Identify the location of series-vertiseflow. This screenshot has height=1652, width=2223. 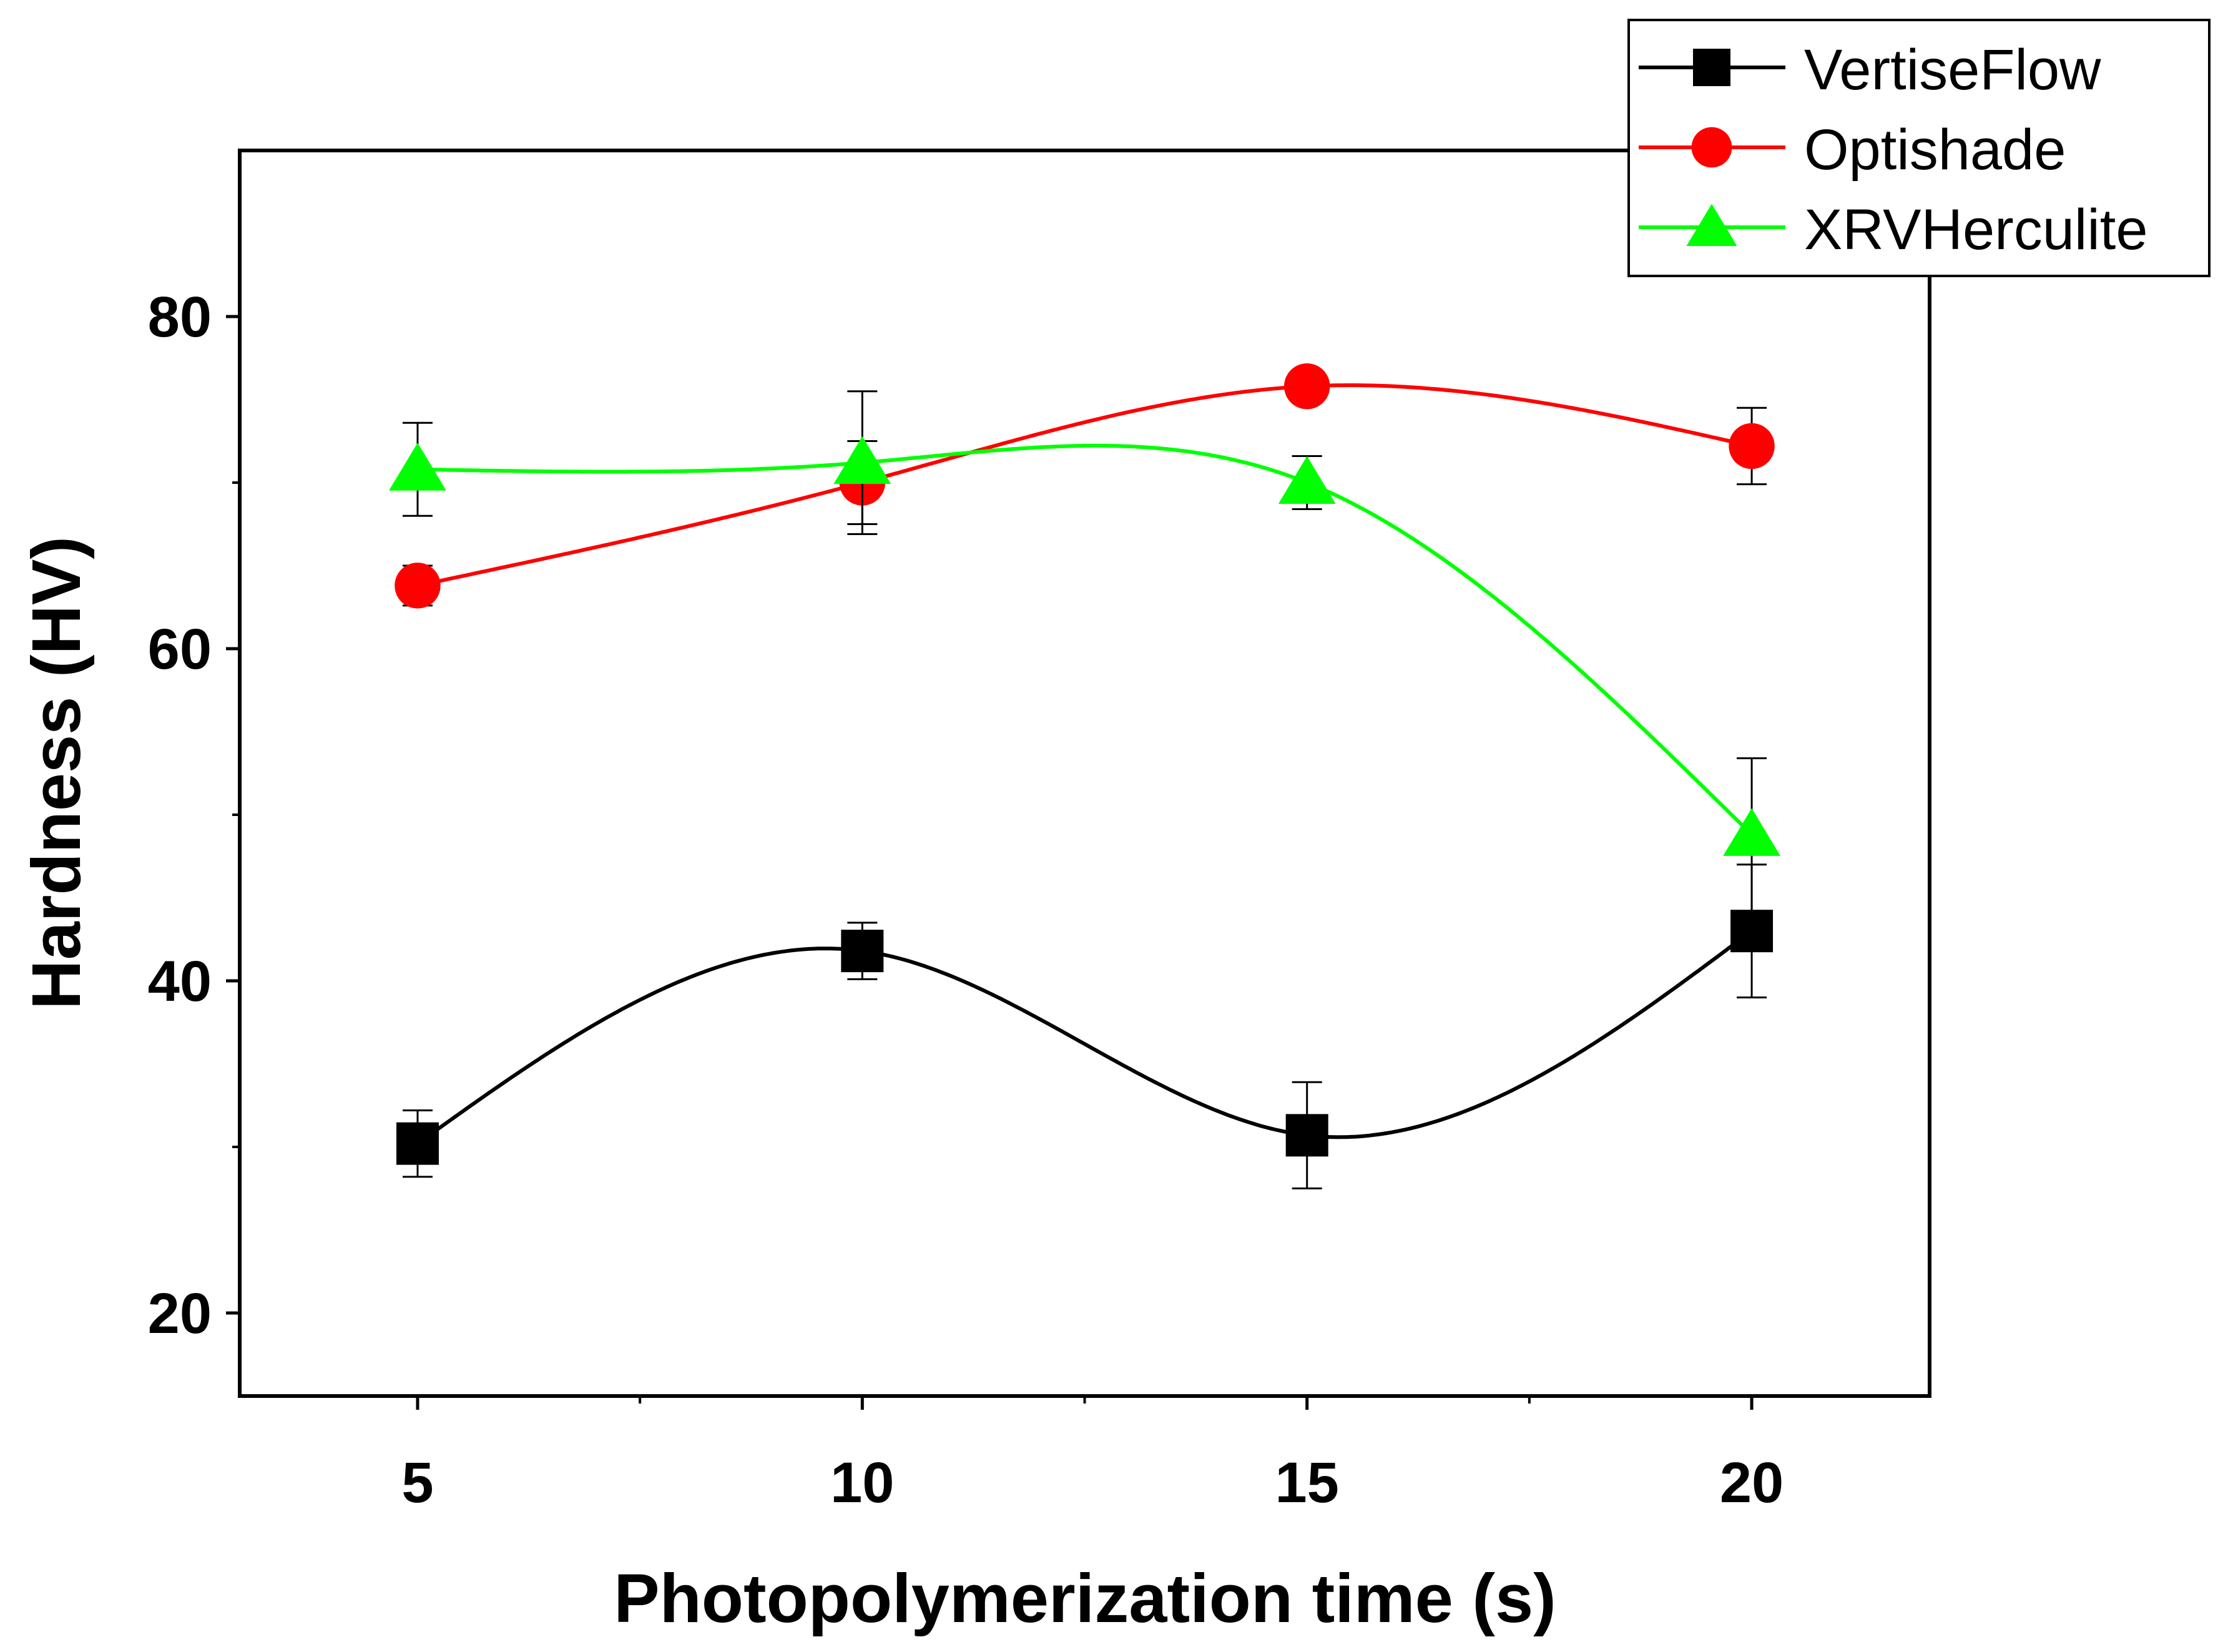
(1085, 1026).